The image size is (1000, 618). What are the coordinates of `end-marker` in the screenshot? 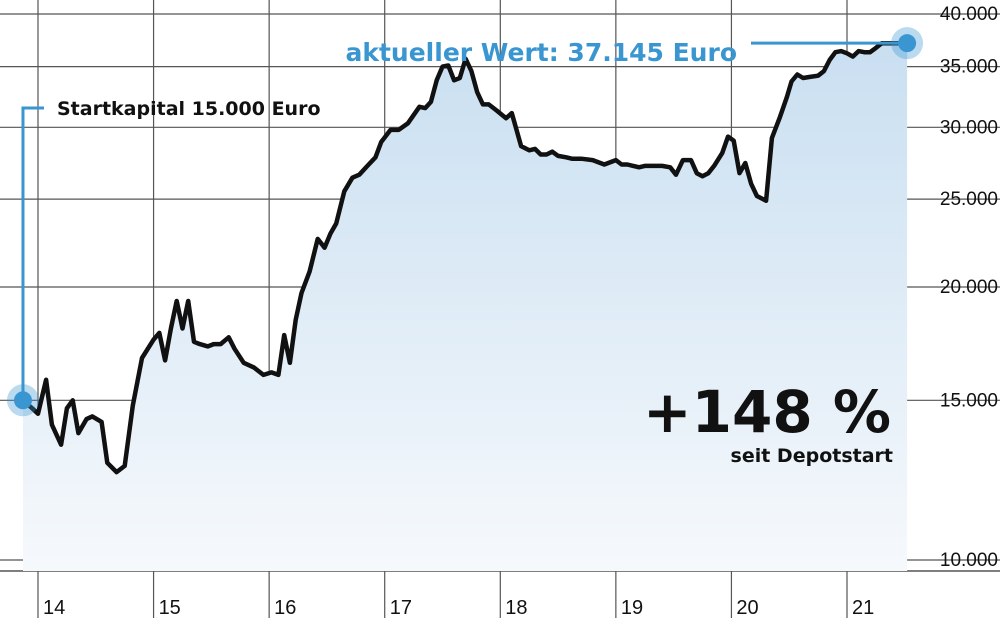 It's located at (907, 43).